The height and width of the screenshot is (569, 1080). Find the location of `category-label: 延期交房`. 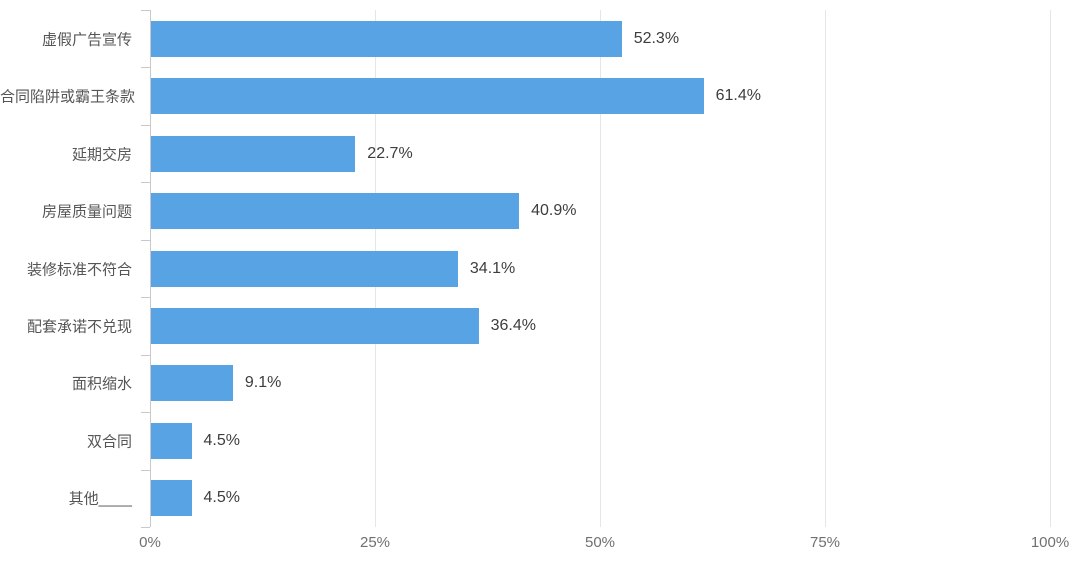

category-label: 延期交房 is located at coordinates (101, 155).